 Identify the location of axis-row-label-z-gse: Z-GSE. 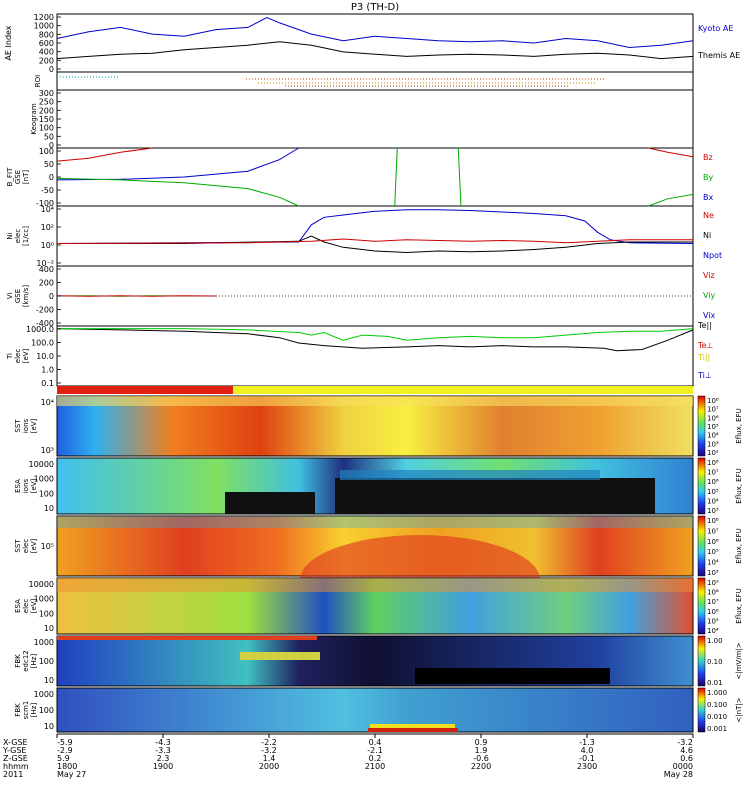
(15, 758).